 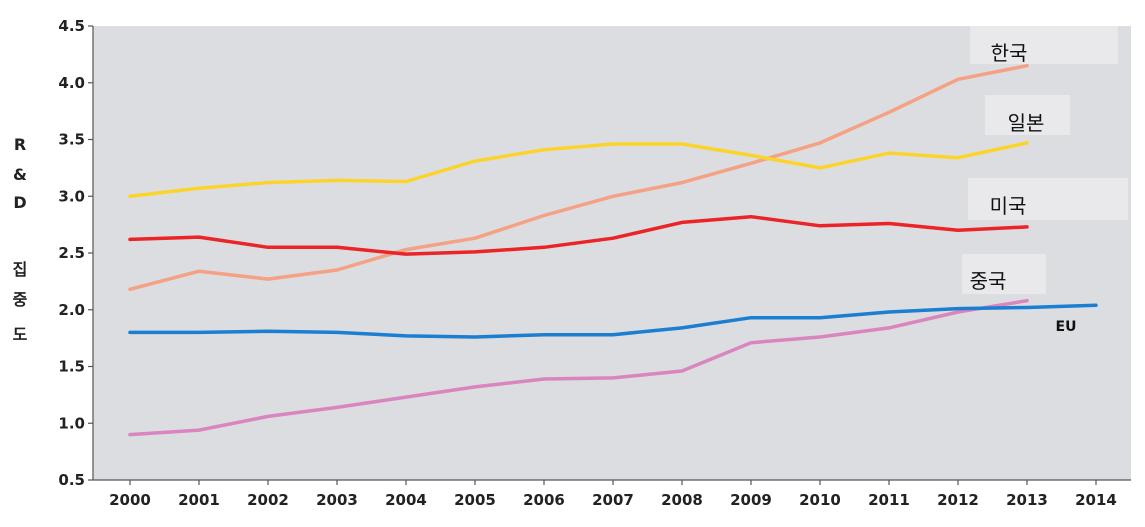 What do you see at coordinates (71, 480) in the screenshot?
I see `y-tick-label: 0.5` at bounding box center [71, 480].